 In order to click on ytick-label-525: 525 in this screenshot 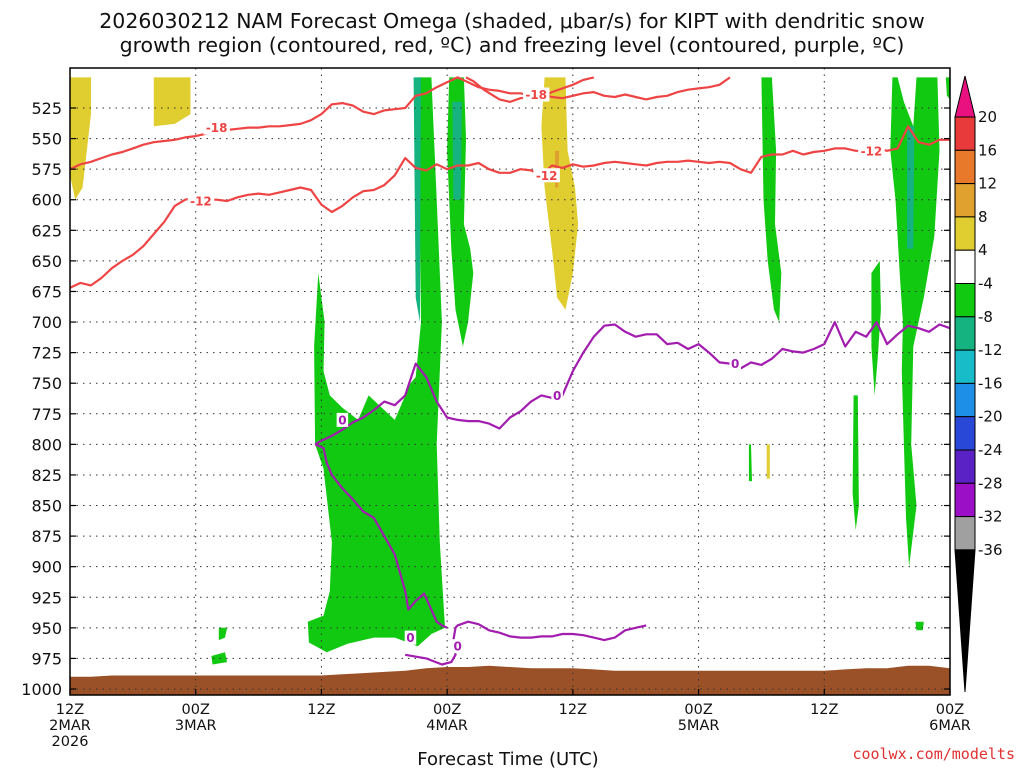, I will do `click(46, 108)`.